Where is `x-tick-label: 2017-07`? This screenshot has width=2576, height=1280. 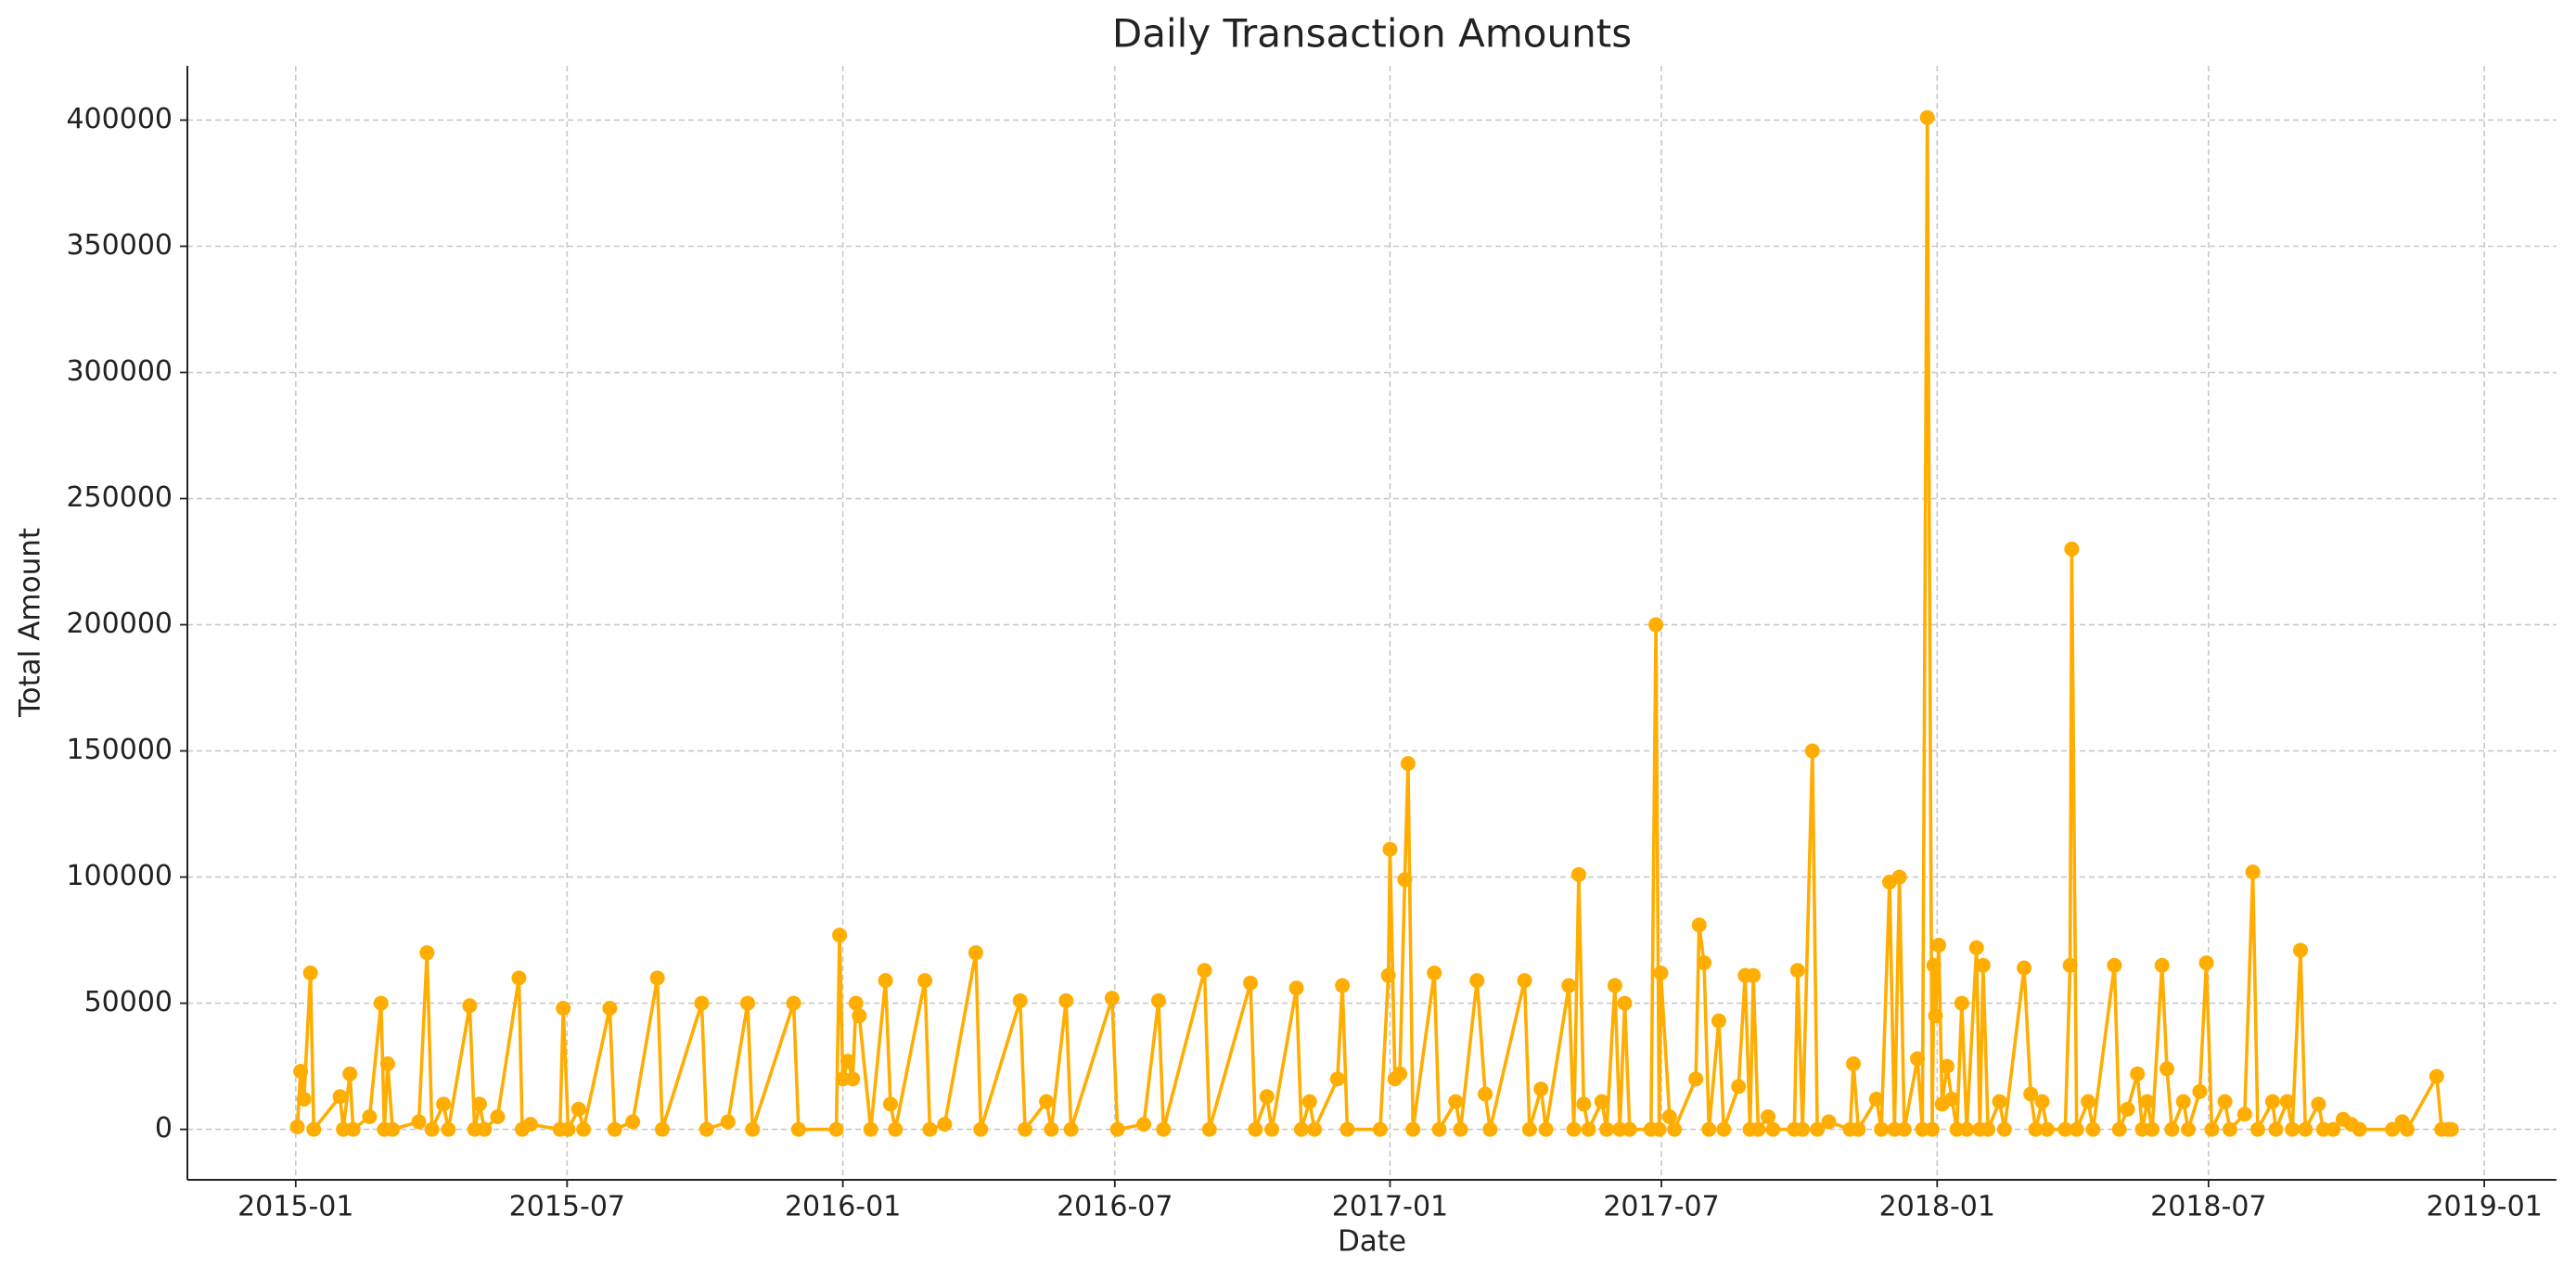
x-tick-label: 2017-07 is located at coordinates (1661, 1207).